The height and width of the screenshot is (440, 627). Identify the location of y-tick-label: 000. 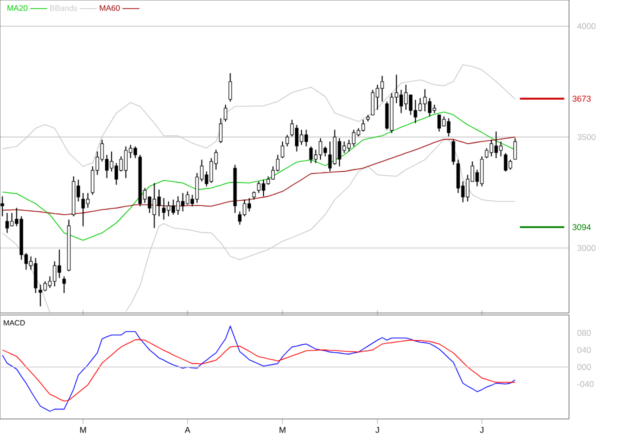
(584, 367).